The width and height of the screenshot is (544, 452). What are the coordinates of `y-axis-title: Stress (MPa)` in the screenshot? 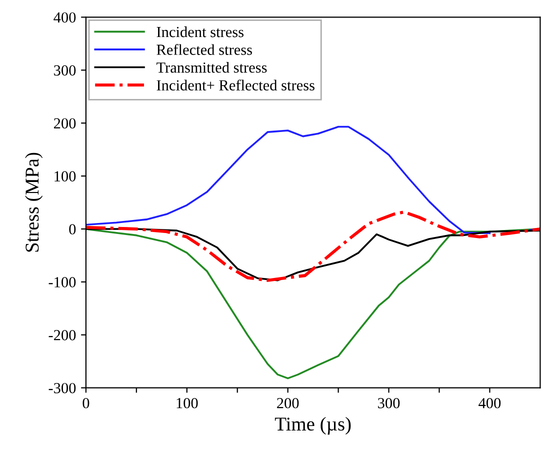 It's located at (34, 202).